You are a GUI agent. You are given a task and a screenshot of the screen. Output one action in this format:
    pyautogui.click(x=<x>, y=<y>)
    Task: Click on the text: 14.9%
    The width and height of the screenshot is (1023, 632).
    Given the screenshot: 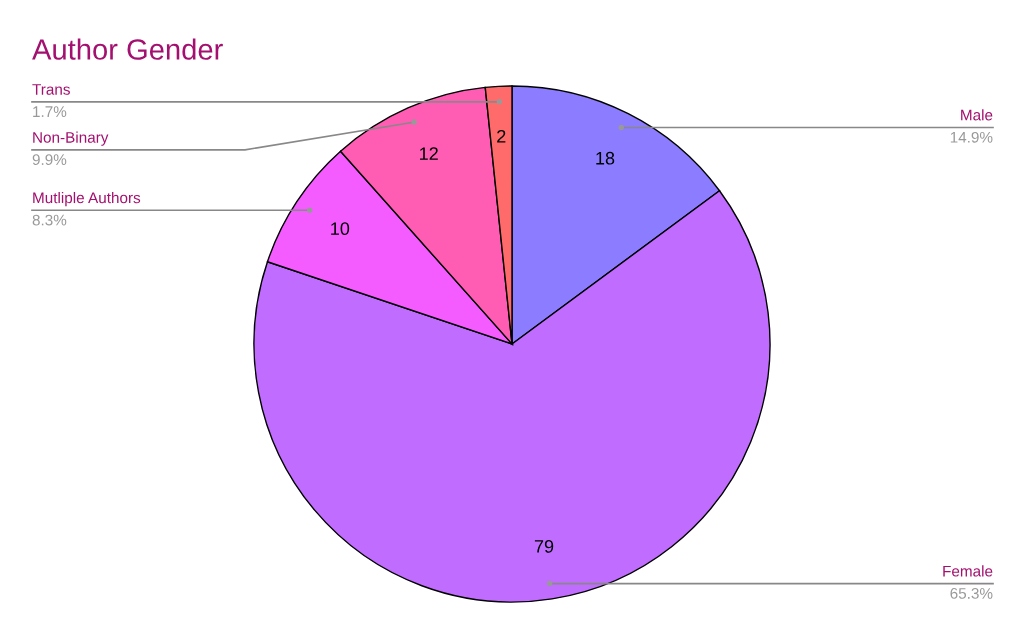 What is the action you would take?
    pyautogui.click(x=971, y=137)
    